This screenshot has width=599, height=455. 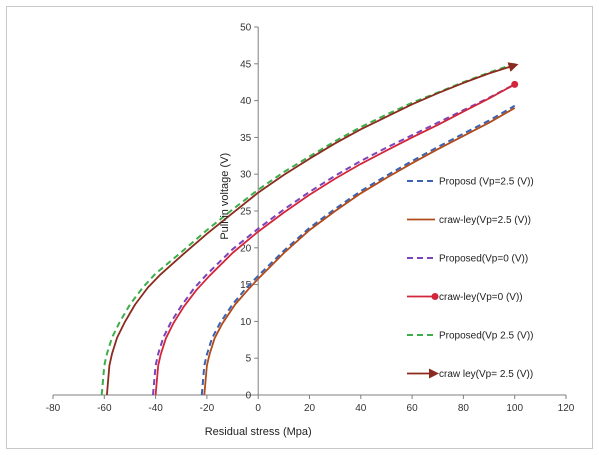 I want to click on x-tick-label: 120, so click(x=566, y=408).